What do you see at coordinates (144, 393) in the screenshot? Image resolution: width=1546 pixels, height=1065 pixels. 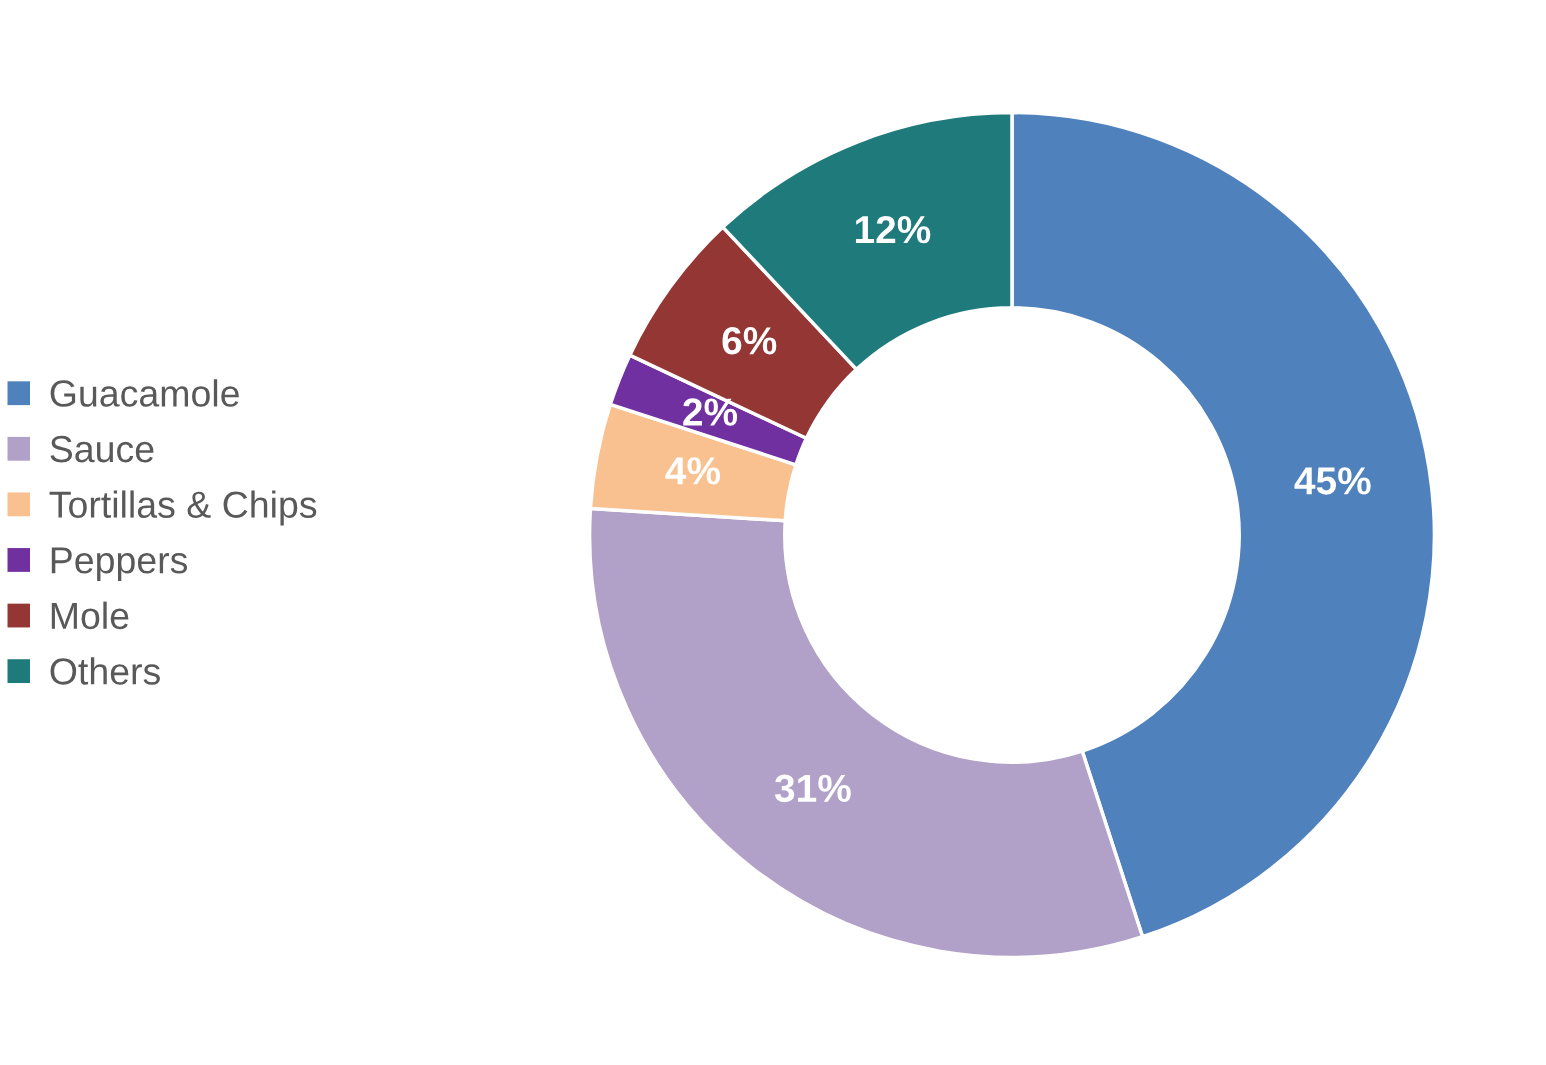 I see `legend-label: Guacamole` at bounding box center [144, 393].